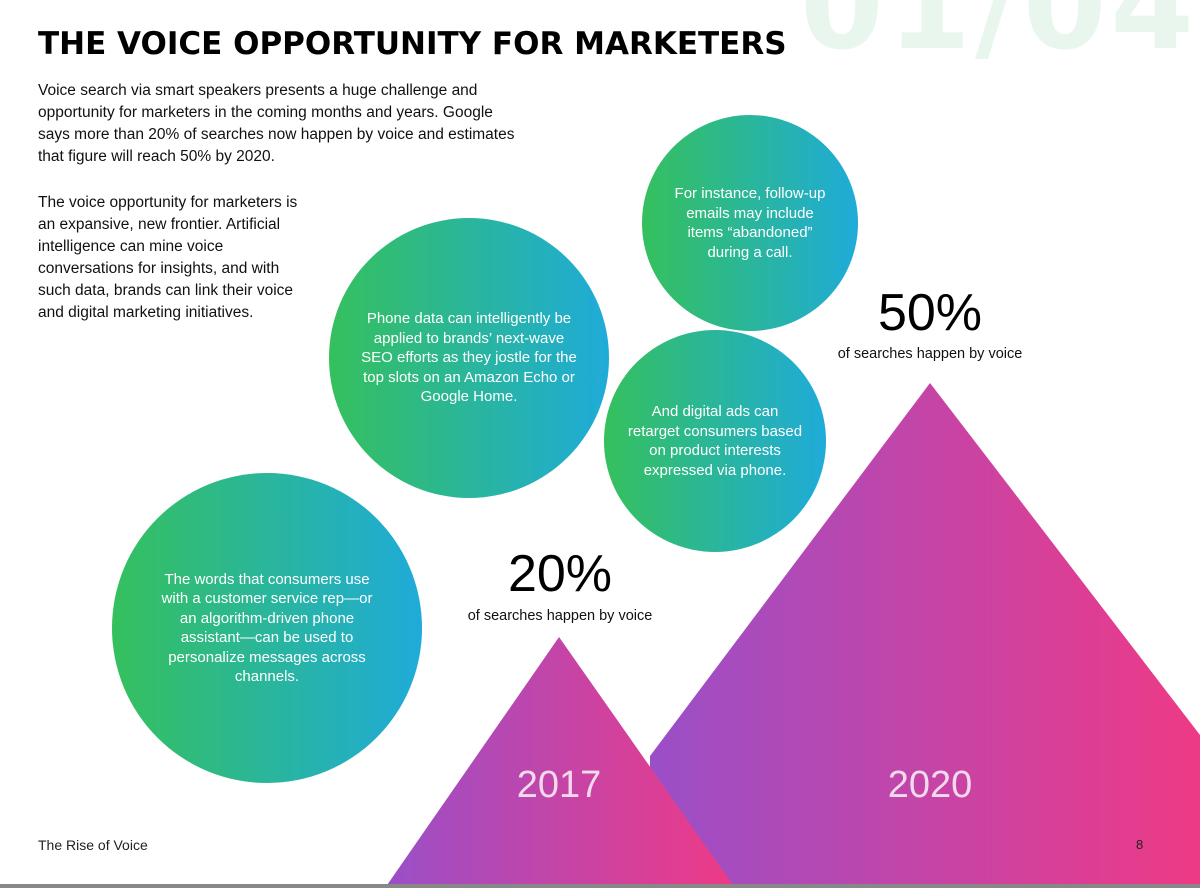  What do you see at coordinates (930, 313) in the screenshot?
I see `stat-2020-value: 50%` at bounding box center [930, 313].